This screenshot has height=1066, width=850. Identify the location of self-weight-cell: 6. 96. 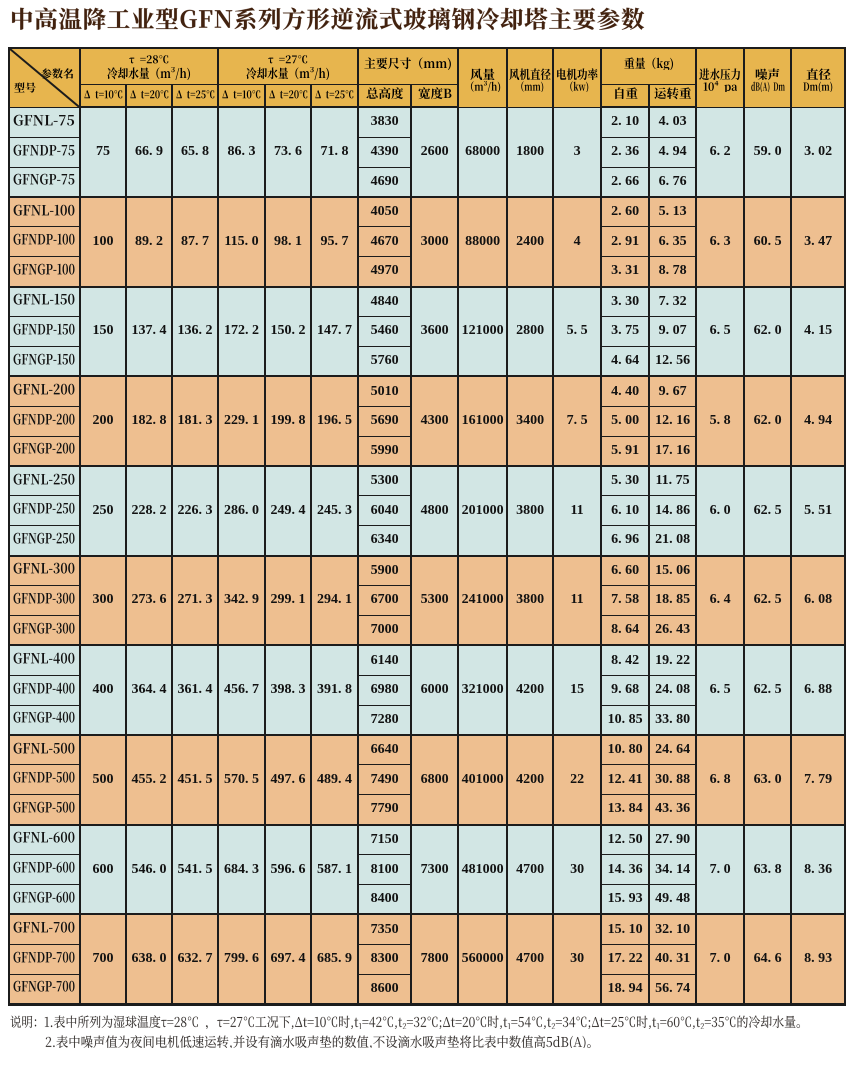
(625, 541).